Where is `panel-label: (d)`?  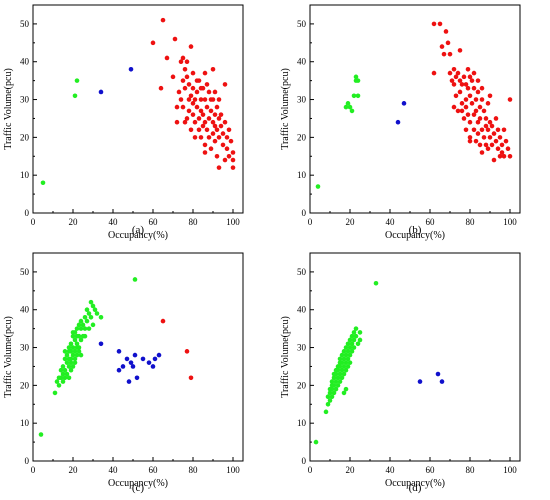 panel-label: (d) is located at coordinates (415, 488).